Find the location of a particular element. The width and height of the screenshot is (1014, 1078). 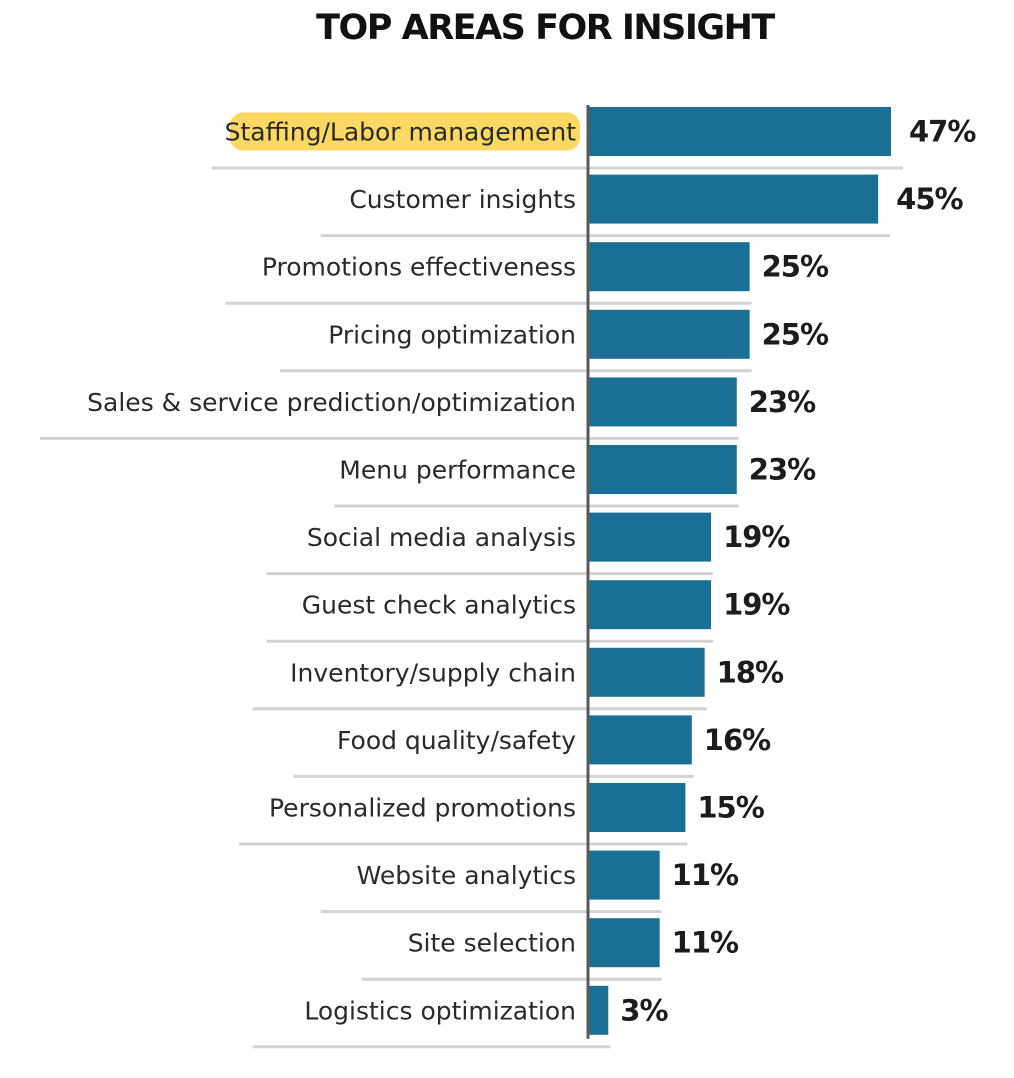

bar-guest-check-analytics is located at coordinates (650, 605).